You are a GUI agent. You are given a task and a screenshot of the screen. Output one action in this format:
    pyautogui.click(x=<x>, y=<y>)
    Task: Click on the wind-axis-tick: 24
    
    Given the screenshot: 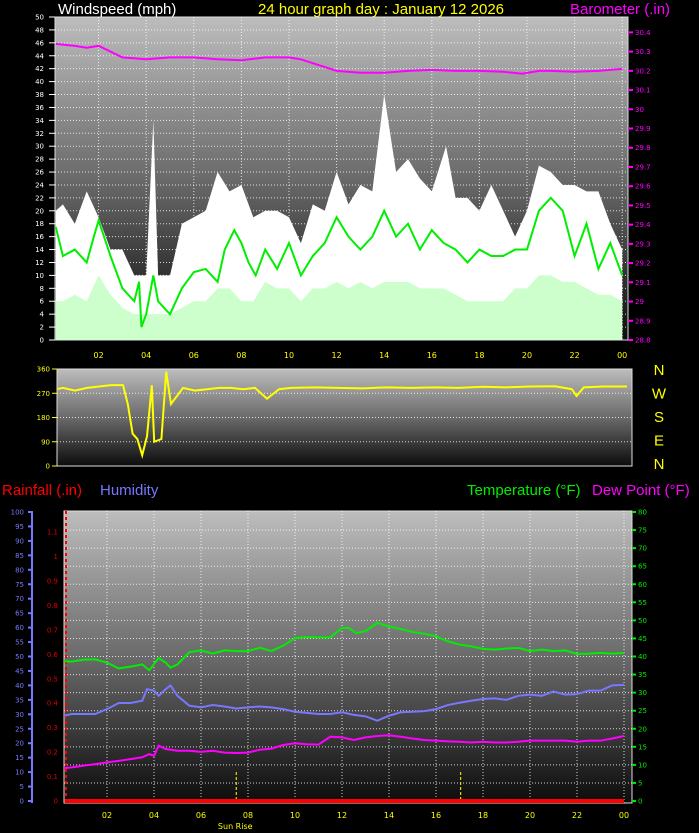 What is the action you would take?
    pyautogui.click(x=39, y=185)
    